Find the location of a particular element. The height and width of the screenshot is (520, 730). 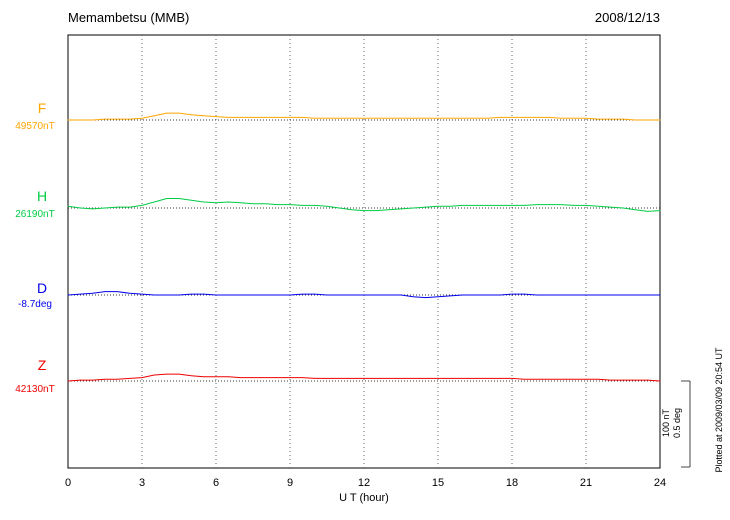

trace-z is located at coordinates (364, 377).